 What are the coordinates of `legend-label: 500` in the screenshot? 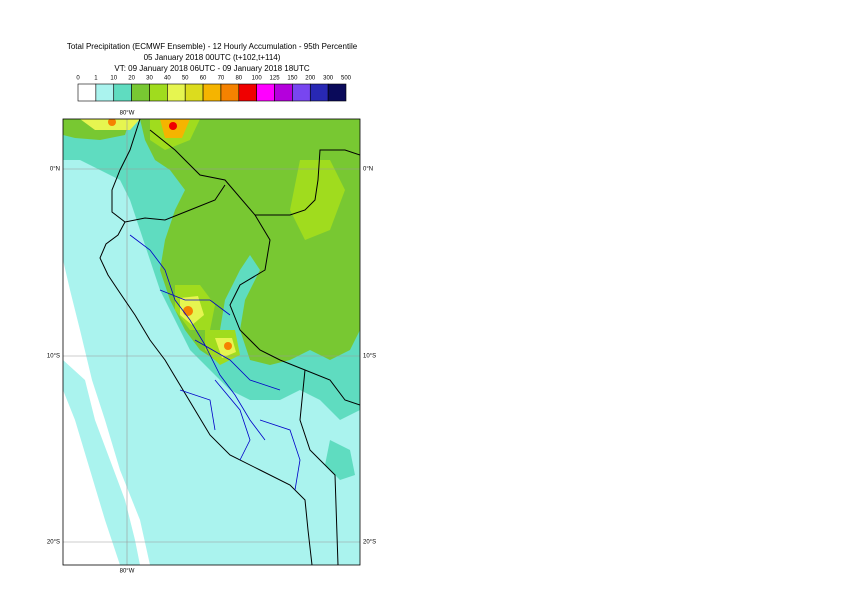 It's located at (346, 79).